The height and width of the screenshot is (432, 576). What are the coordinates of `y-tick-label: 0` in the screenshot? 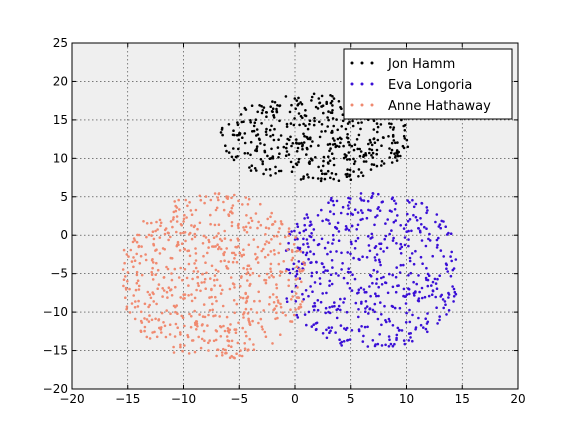 It's located at (64, 235).